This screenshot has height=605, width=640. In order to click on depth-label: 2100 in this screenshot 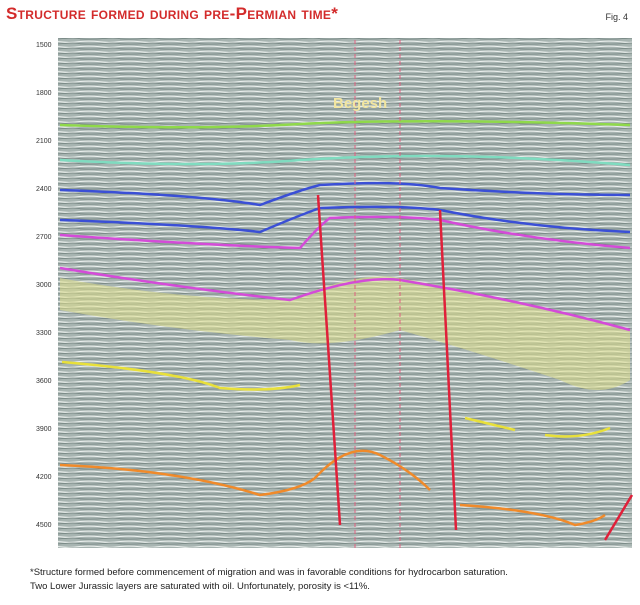, I will do `click(44, 141)`.